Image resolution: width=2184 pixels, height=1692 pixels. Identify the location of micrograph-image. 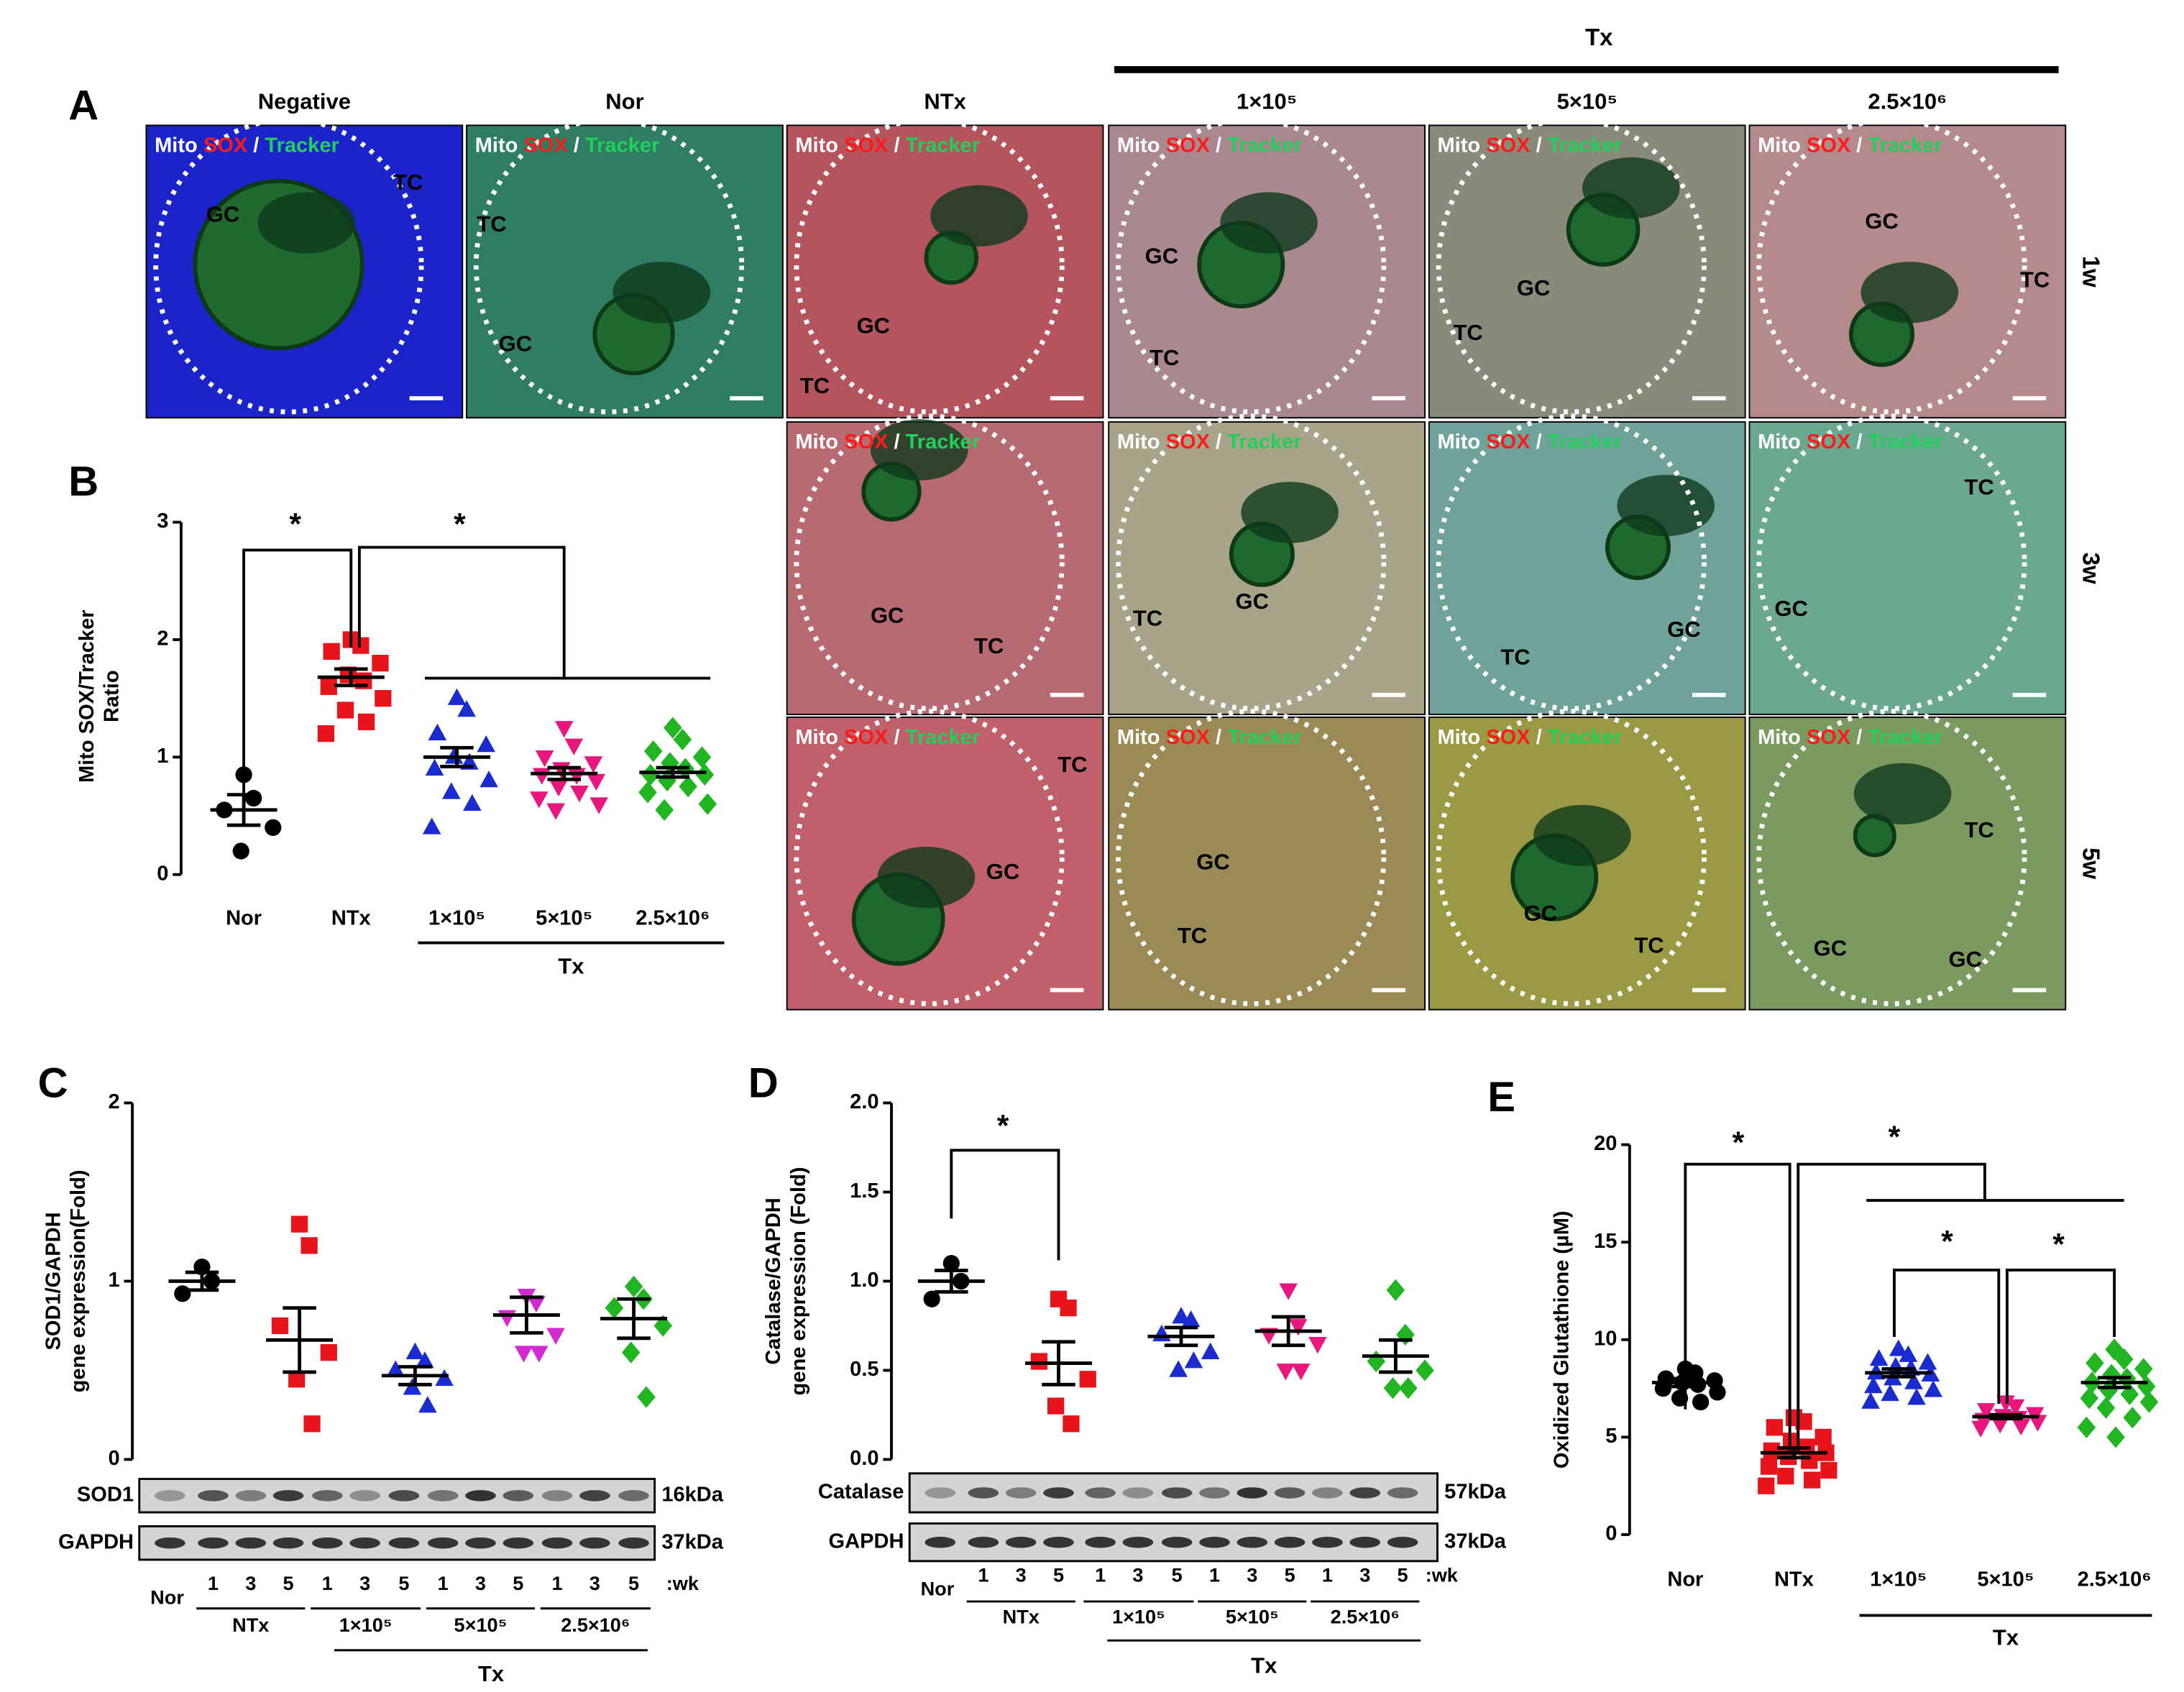
(1587, 272).